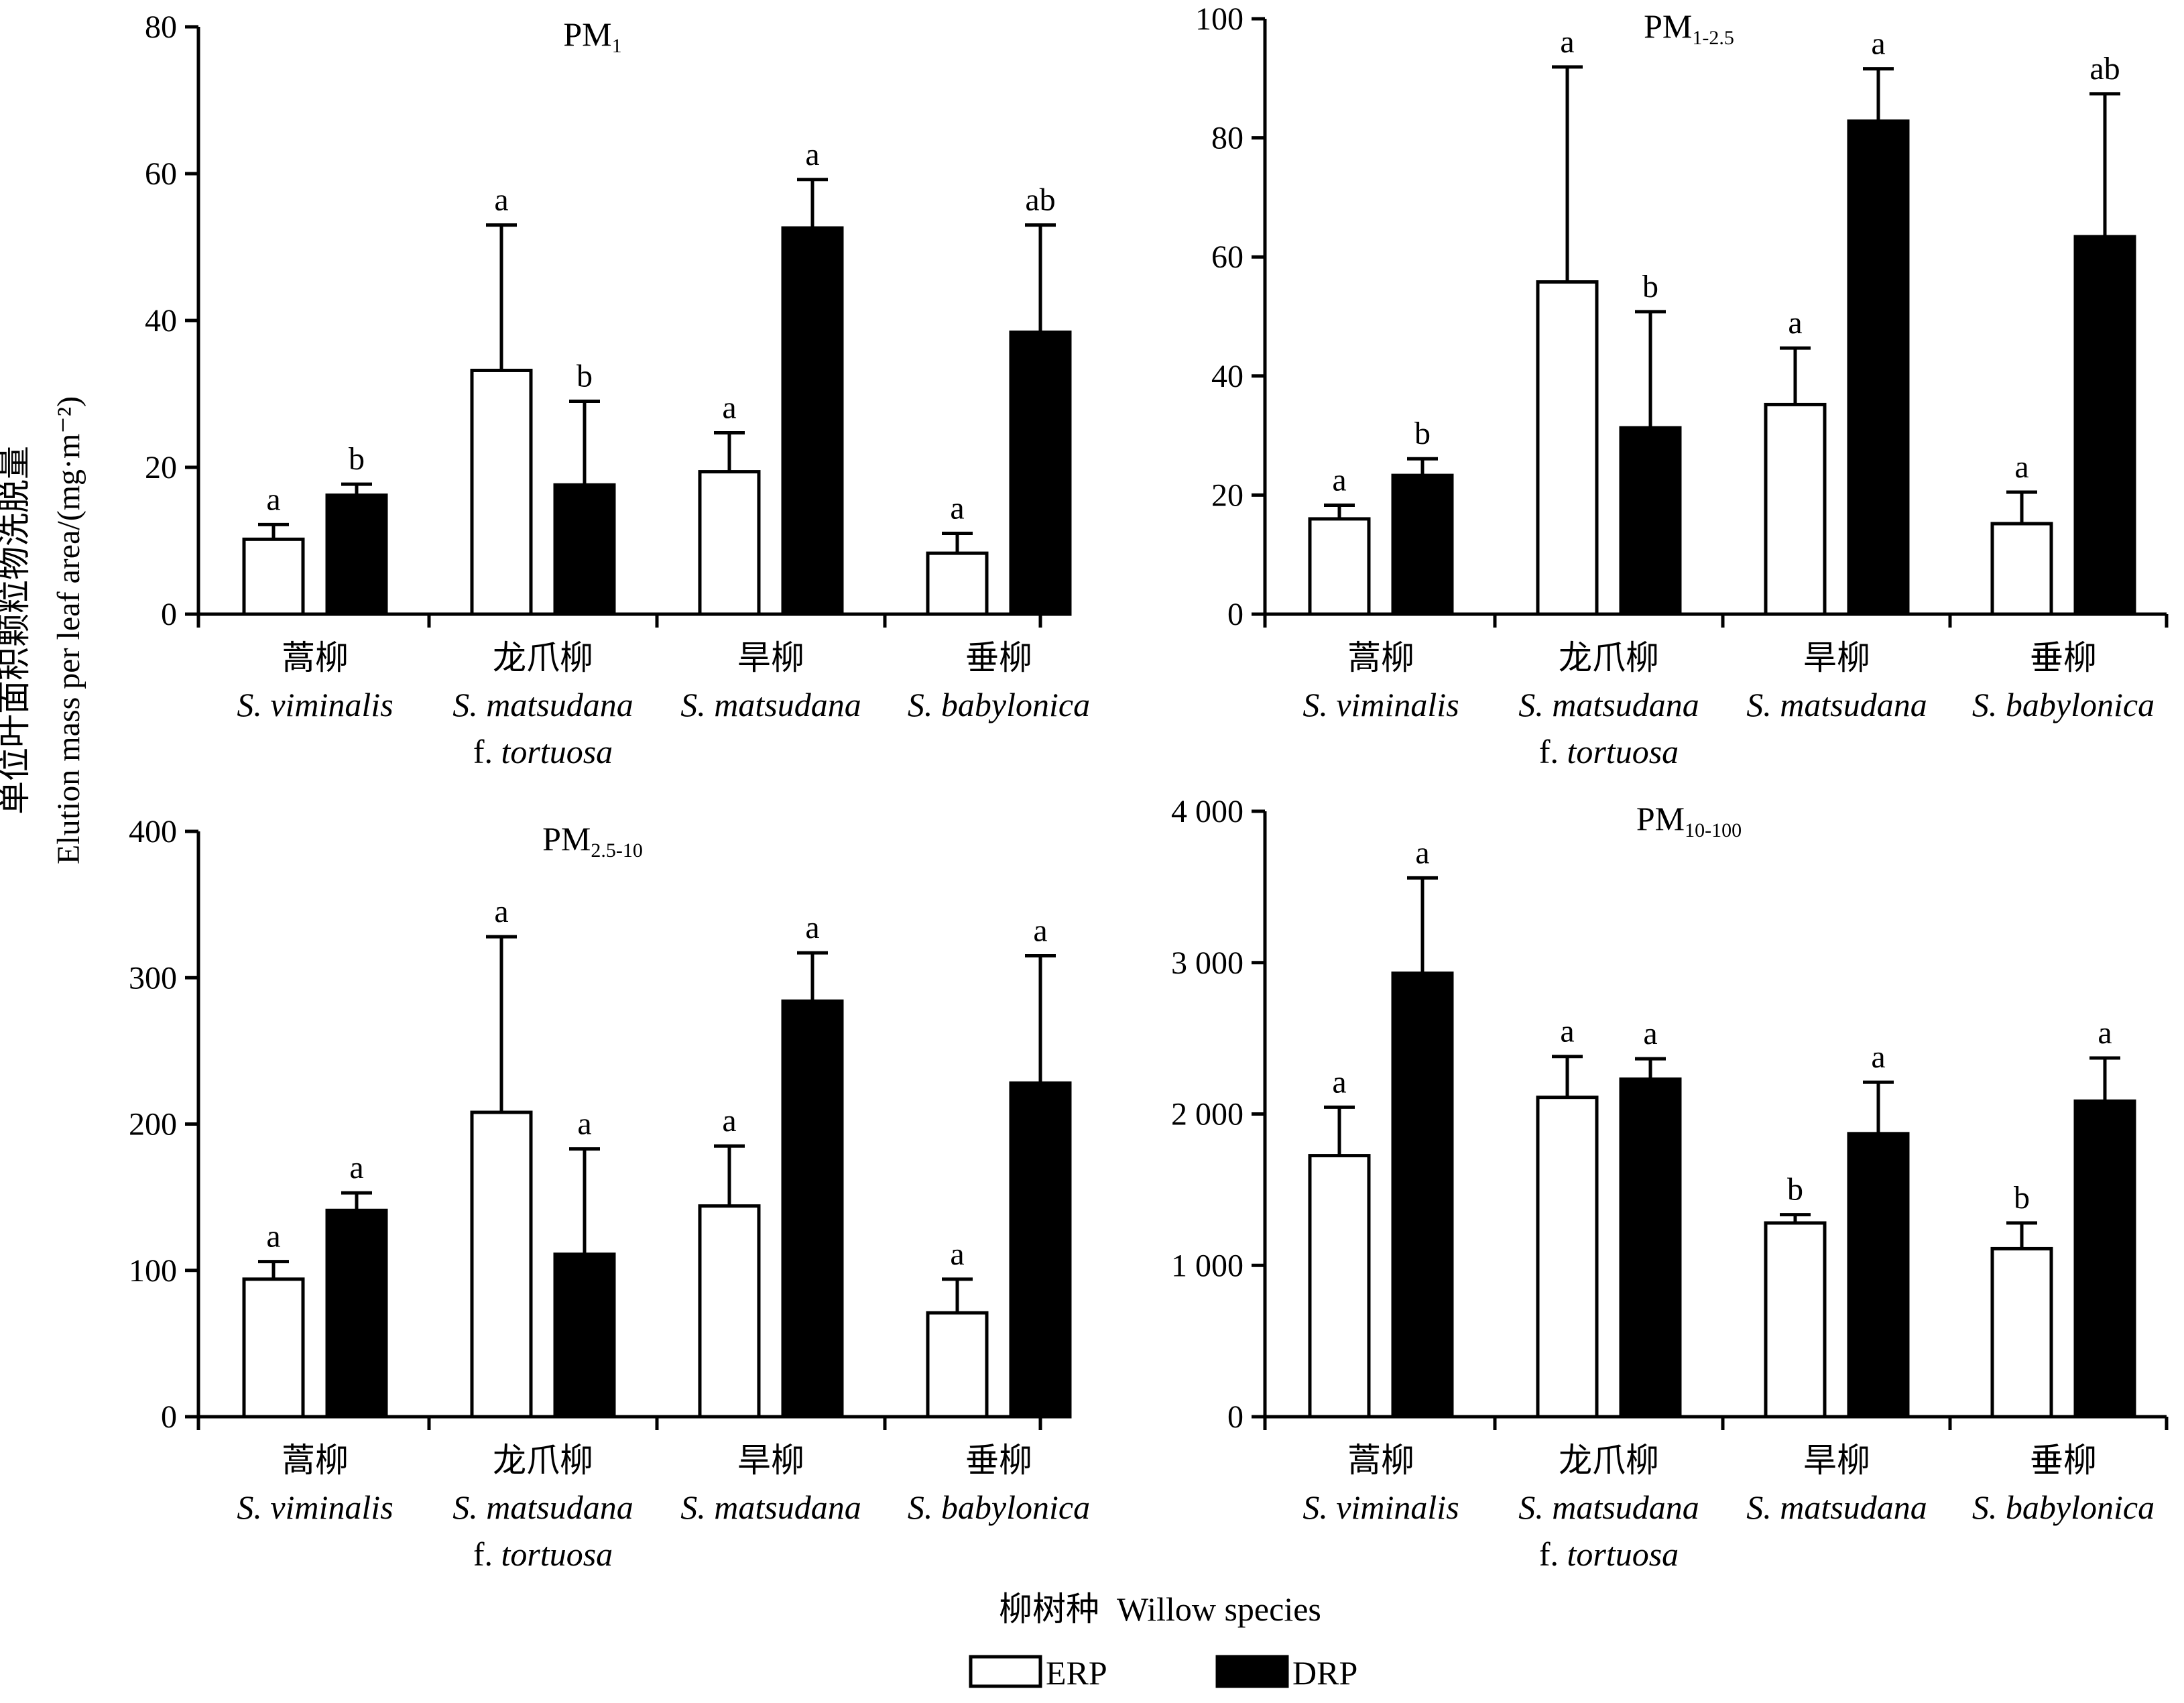  I want to click on category-label-cn: 旱柳, so click(770, 657).